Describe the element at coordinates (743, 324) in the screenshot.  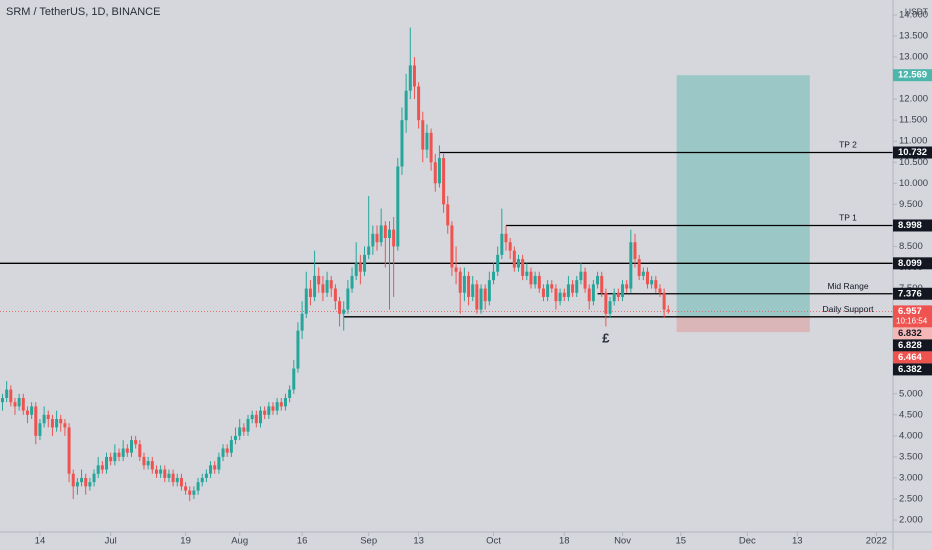
I see `stop-zone` at that location.